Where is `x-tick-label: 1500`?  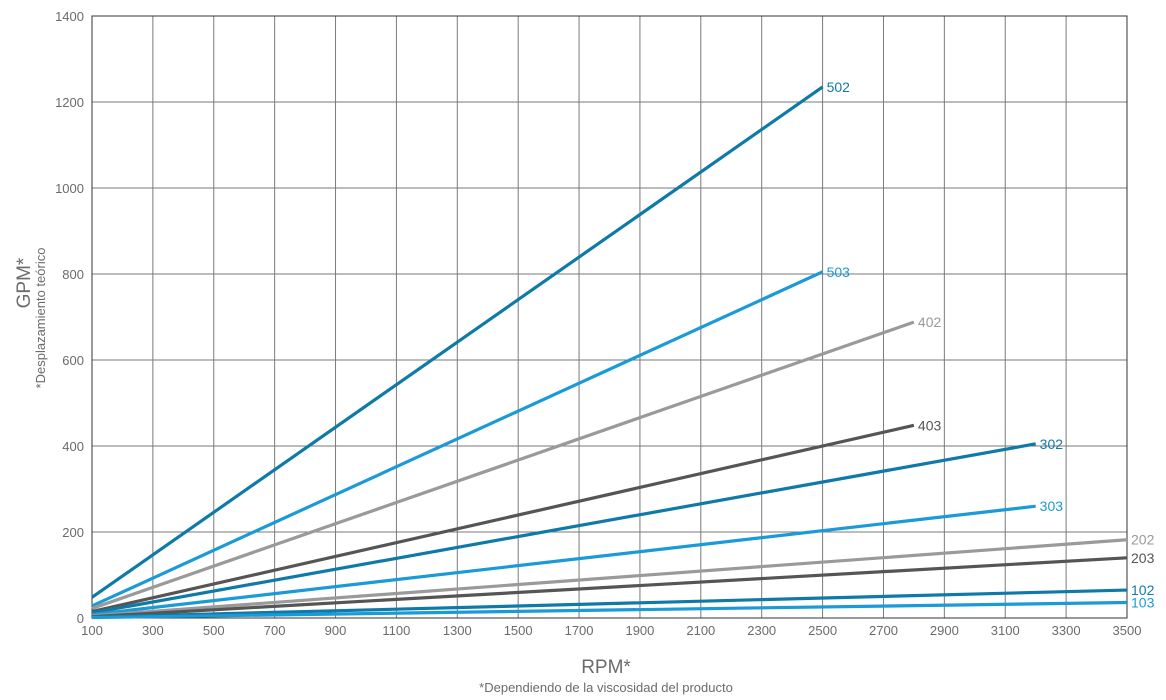 x-tick-label: 1500 is located at coordinates (518, 630).